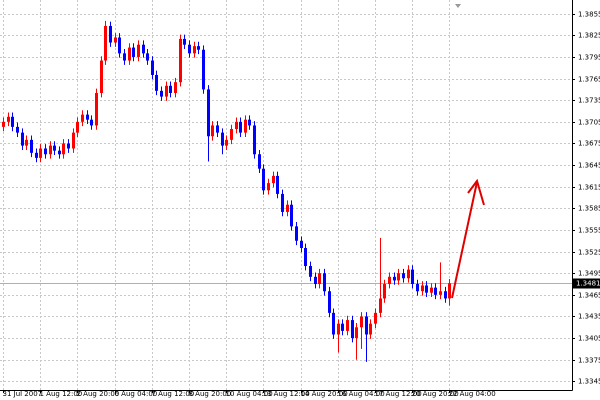 The width and height of the screenshot is (600, 400). What do you see at coordinates (589, 361) in the screenshot?
I see `y-tick-label: 1.3375` at bounding box center [589, 361].